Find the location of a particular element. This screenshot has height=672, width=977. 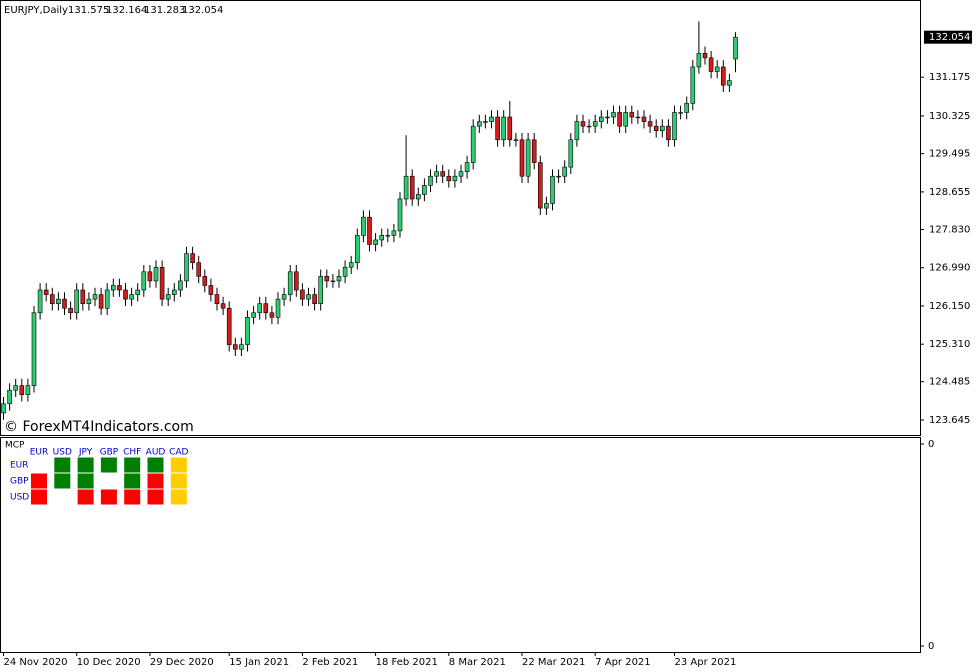

column-label: AUD is located at coordinates (156, 453).